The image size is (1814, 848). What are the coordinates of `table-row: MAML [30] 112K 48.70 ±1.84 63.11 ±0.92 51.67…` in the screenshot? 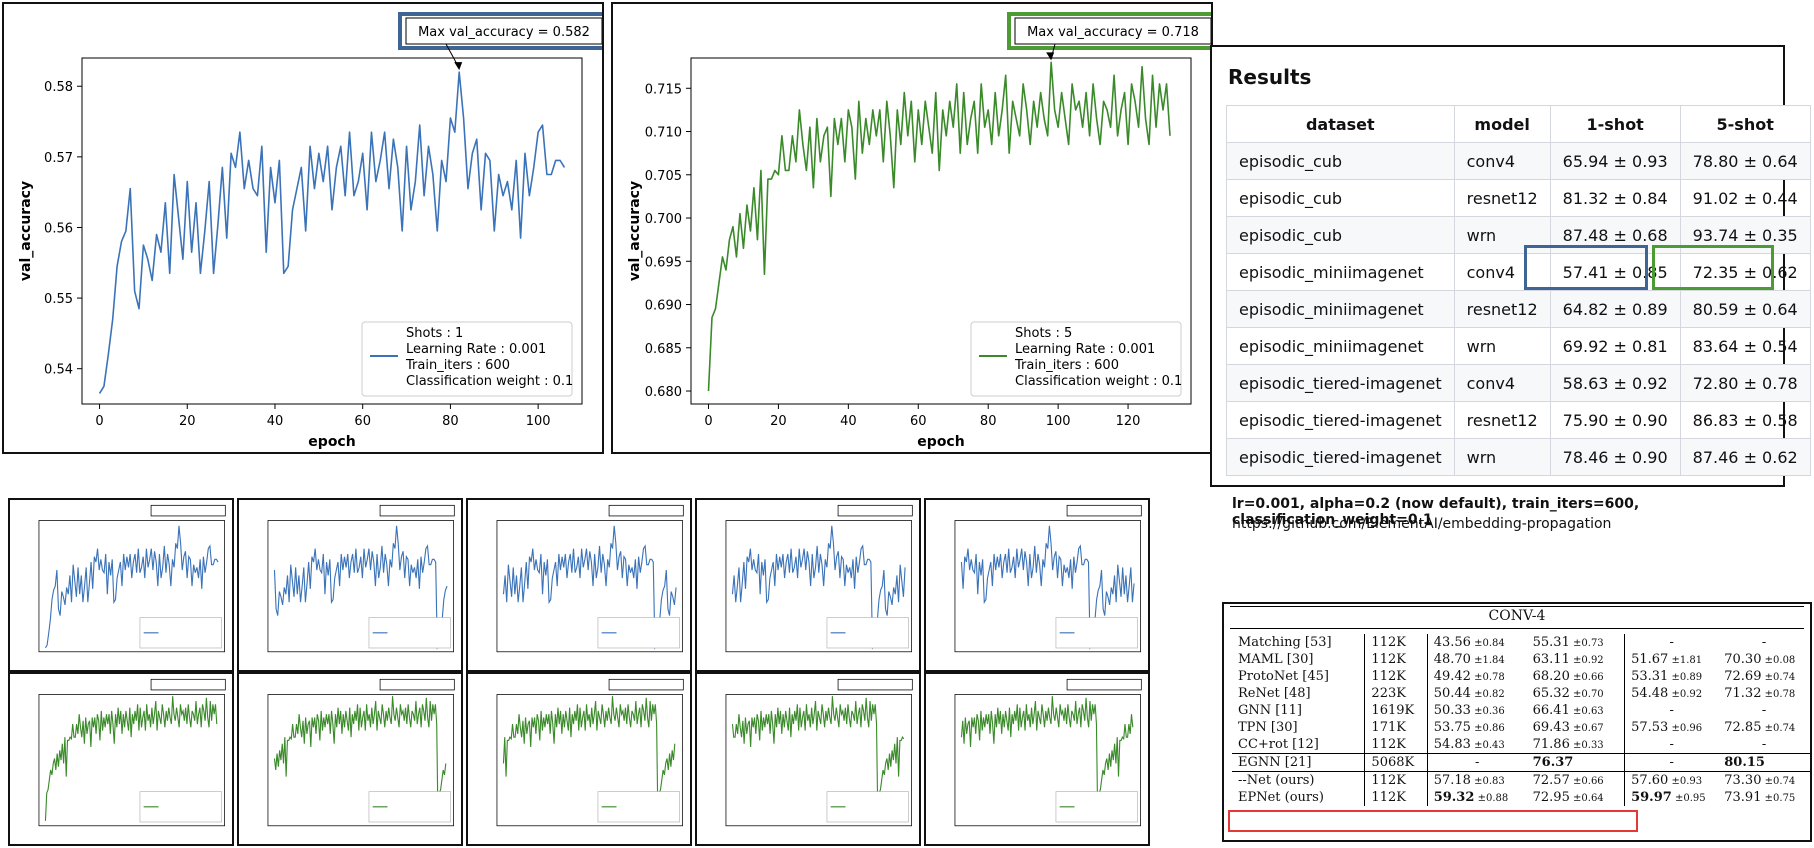 It's located at (1521, 659).